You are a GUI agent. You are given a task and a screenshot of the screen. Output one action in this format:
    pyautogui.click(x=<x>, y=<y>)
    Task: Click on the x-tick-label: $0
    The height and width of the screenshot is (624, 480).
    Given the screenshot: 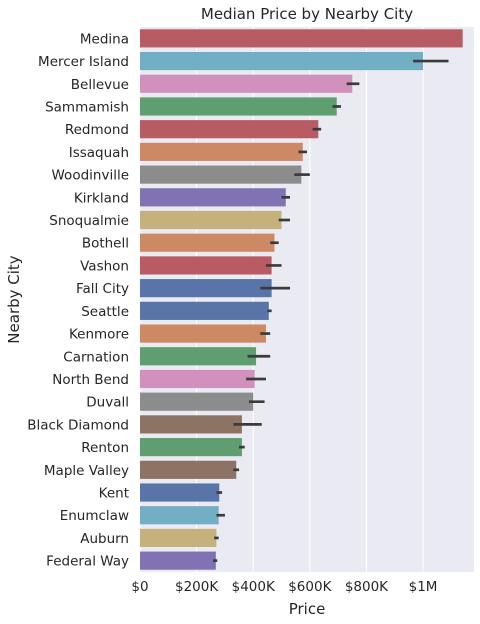 What is the action you would take?
    pyautogui.click(x=139, y=587)
    